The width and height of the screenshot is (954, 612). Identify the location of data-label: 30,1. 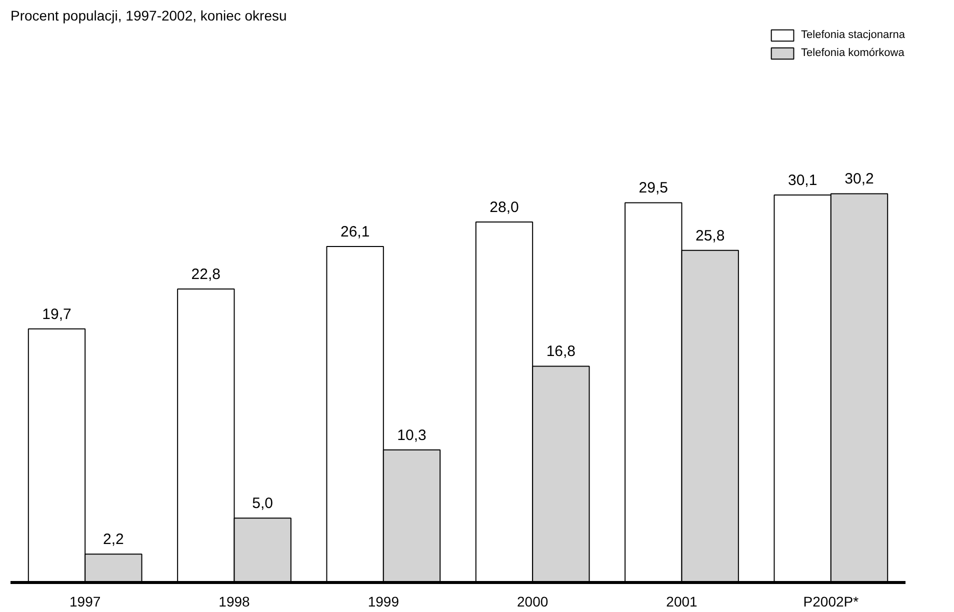
(803, 181).